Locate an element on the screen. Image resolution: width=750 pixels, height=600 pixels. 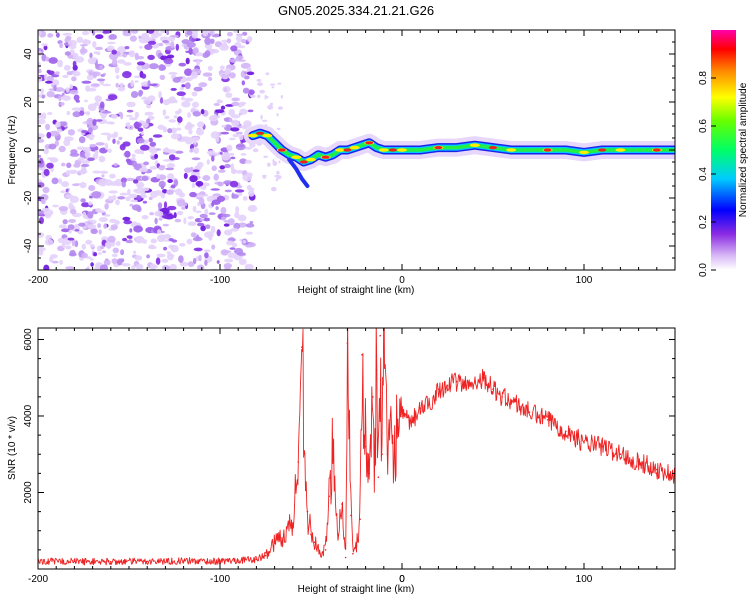
x-tick-label: 0 is located at coordinates (402, 280).